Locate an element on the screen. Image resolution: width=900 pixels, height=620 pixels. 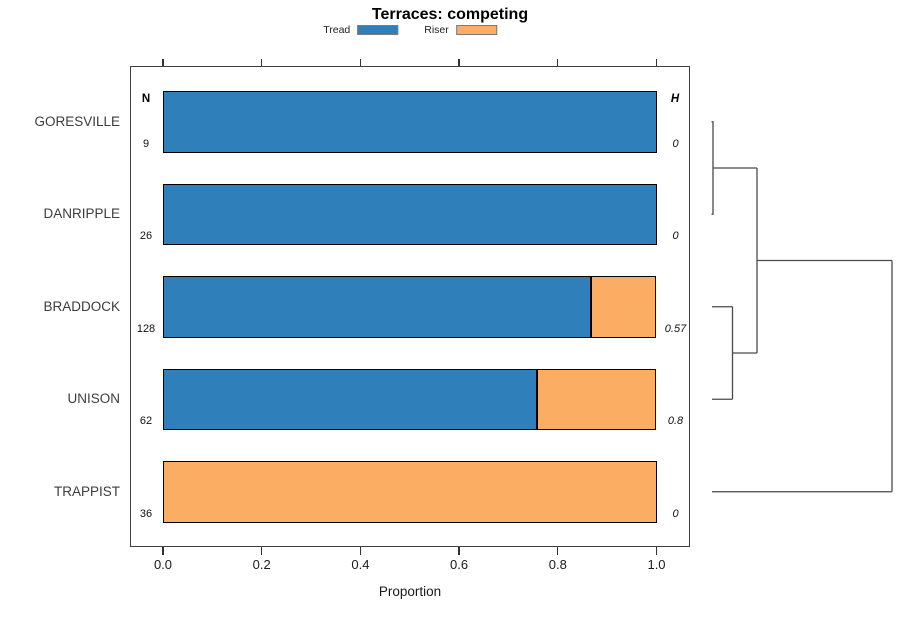
legend-item: Riser is located at coordinates (460, 30).